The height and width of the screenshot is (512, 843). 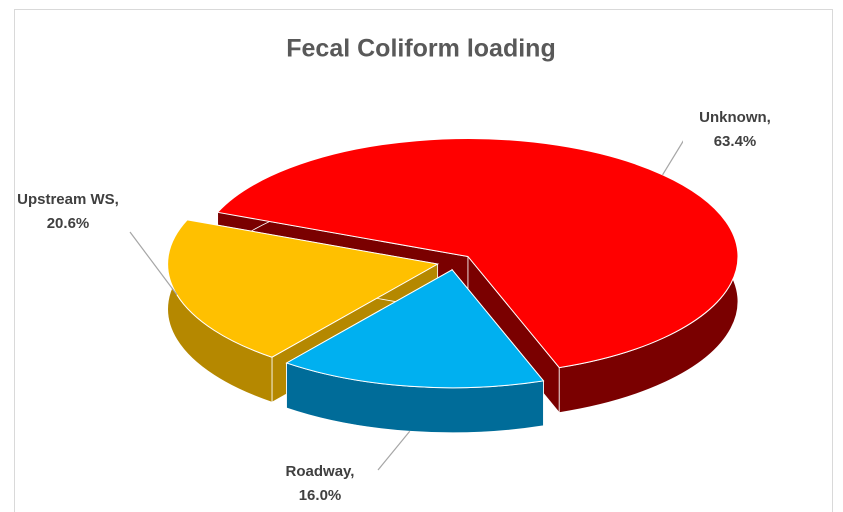 I want to click on label-category: Roadway,, so click(x=320, y=471).